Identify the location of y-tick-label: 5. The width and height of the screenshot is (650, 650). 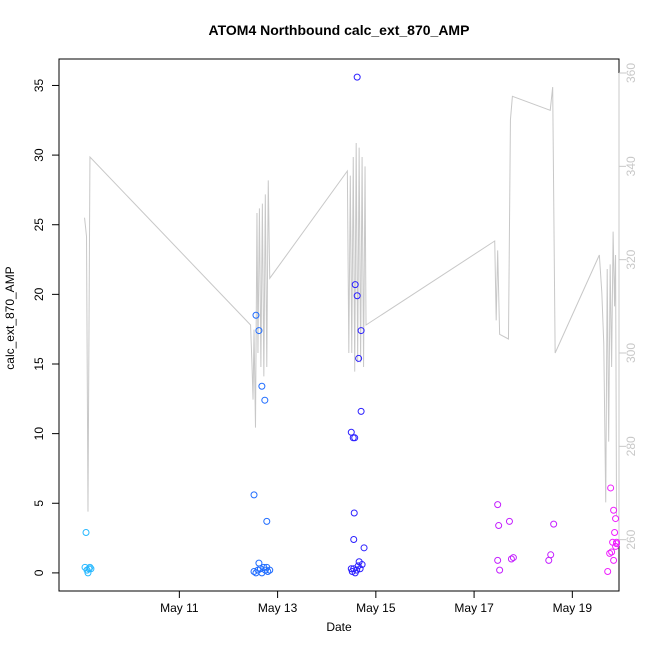
(39, 503).